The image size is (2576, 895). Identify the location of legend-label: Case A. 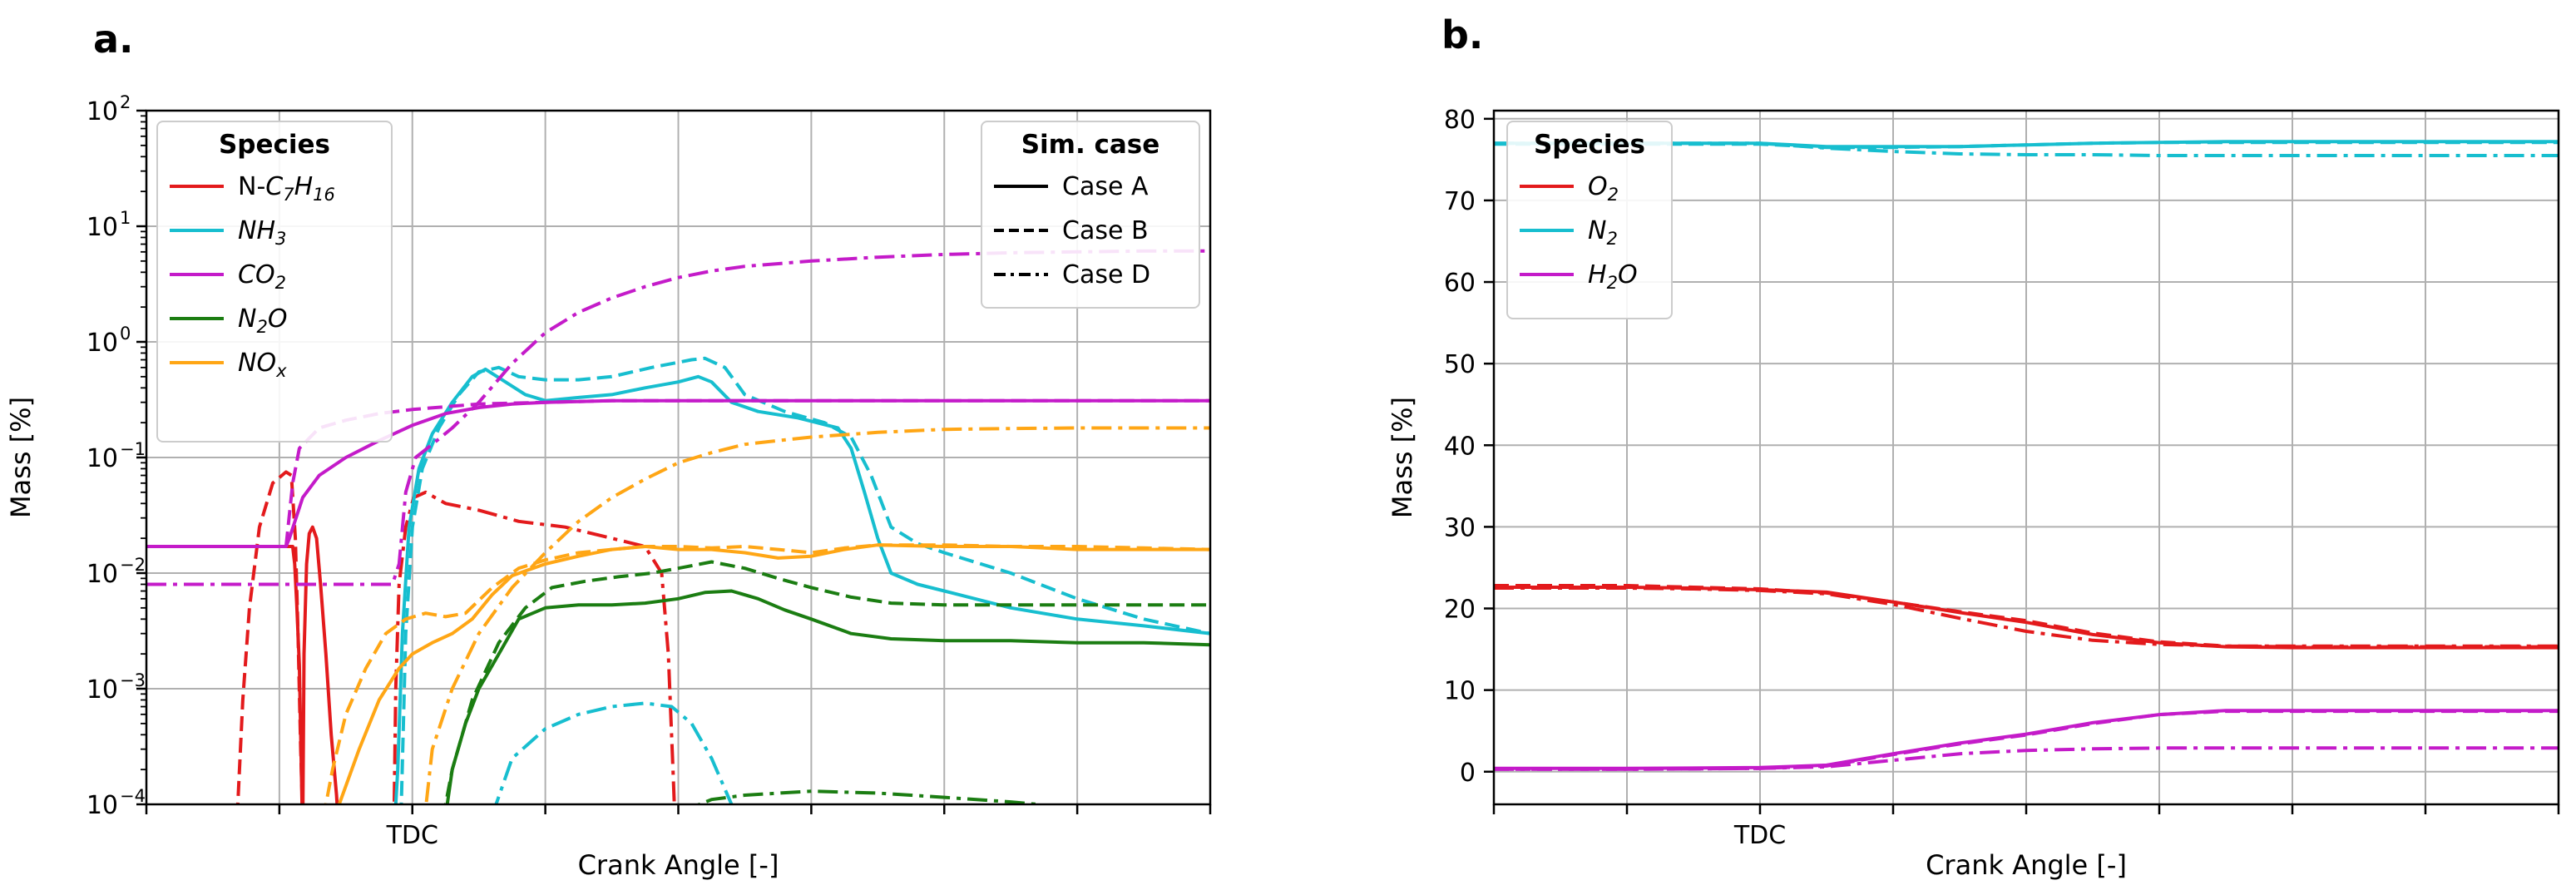
(1105, 187).